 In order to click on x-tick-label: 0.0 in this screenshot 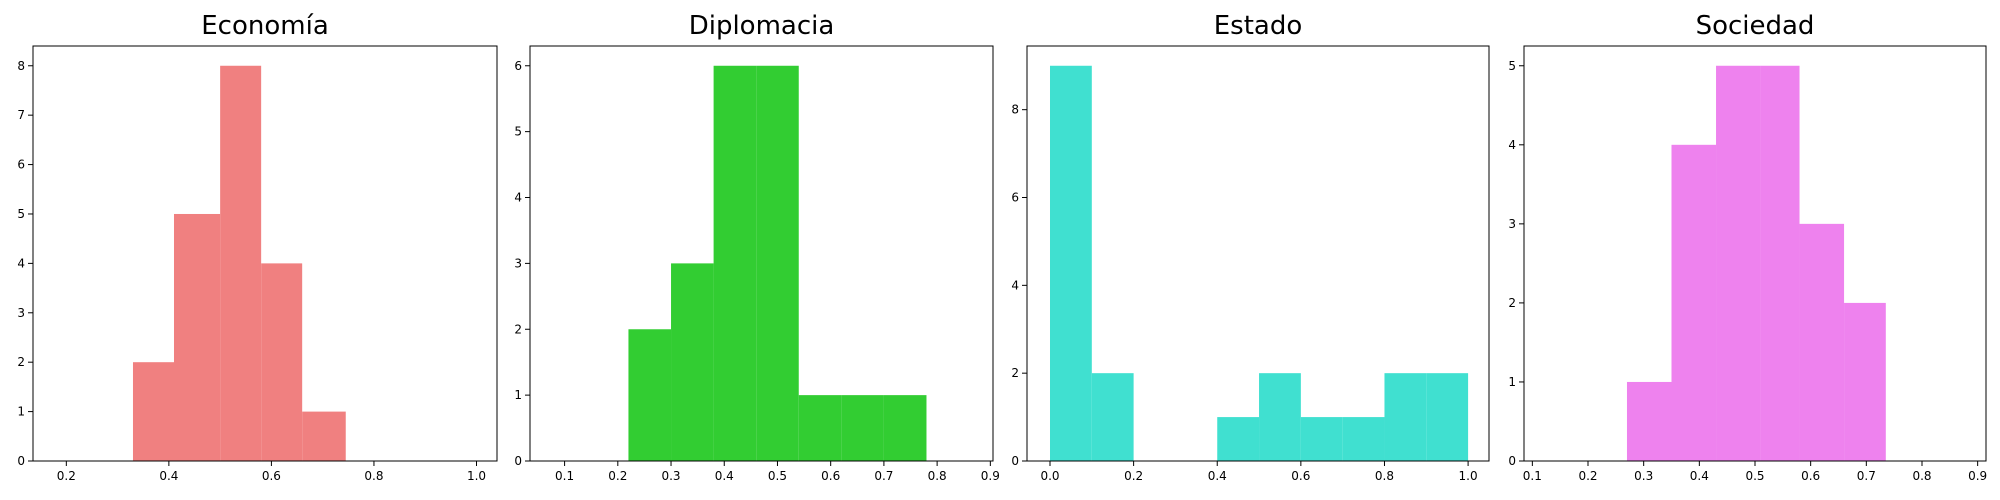, I will do `click(1049, 476)`.